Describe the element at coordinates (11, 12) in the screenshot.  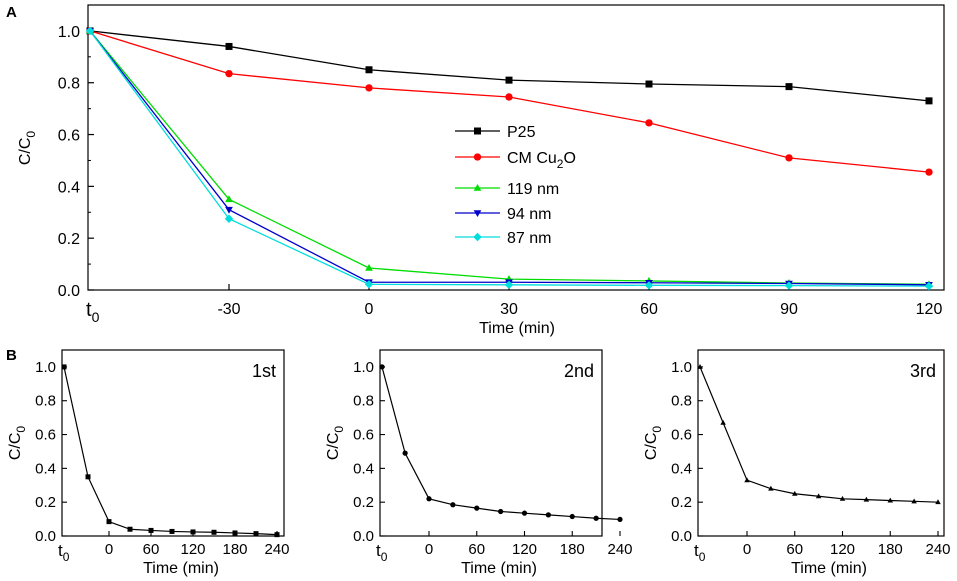
I see `panel-a-tag: A` at that location.